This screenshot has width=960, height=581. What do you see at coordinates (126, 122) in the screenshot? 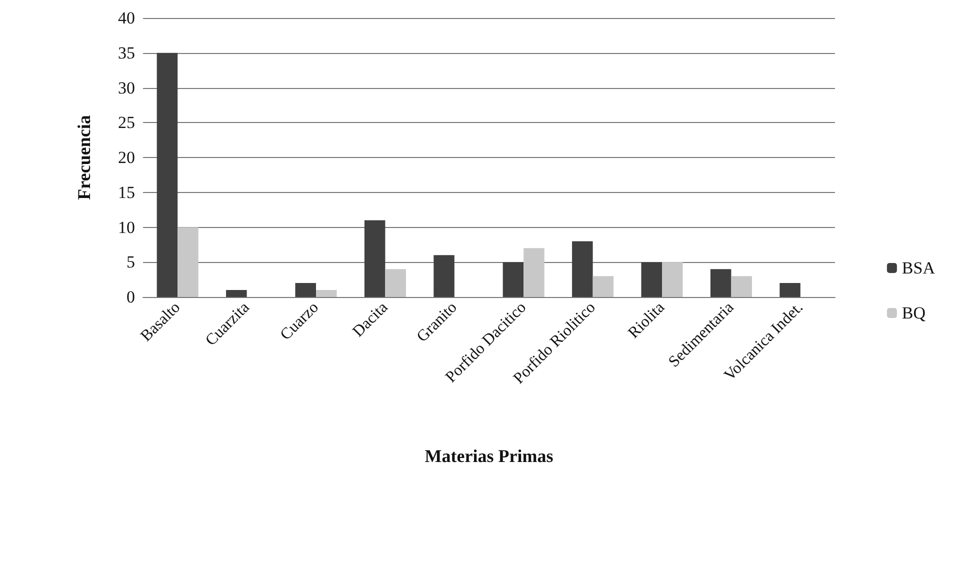
I see `y-tick-label: 25` at bounding box center [126, 122].